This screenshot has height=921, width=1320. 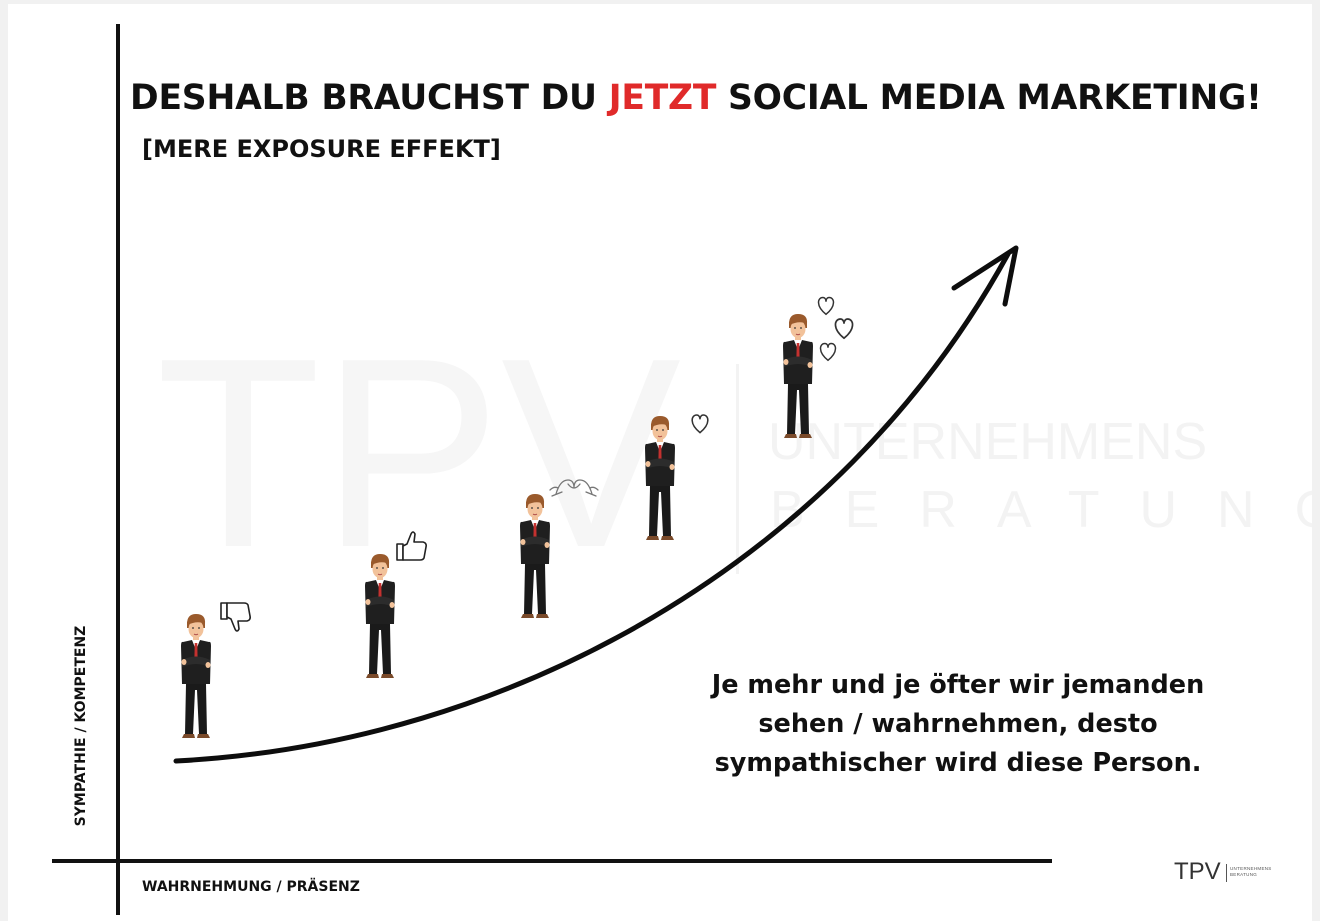 I want to click on title-accent: JETZT, so click(x=662, y=98).